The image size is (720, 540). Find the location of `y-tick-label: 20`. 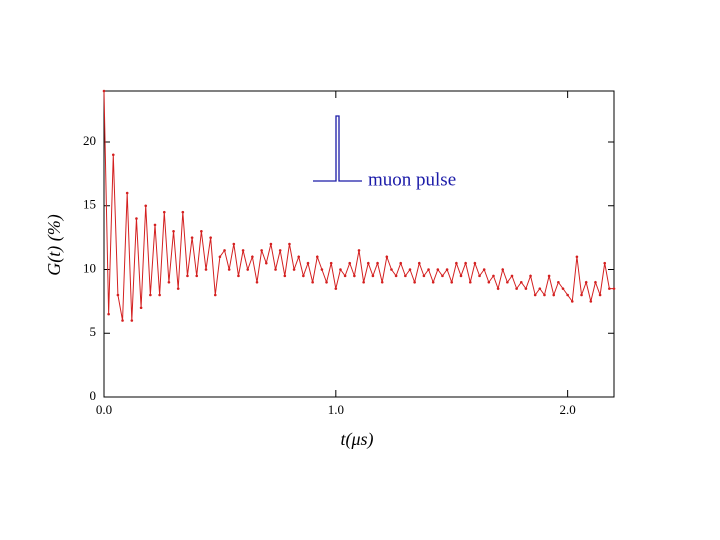

y-tick-label: 20 is located at coordinates (89, 140).